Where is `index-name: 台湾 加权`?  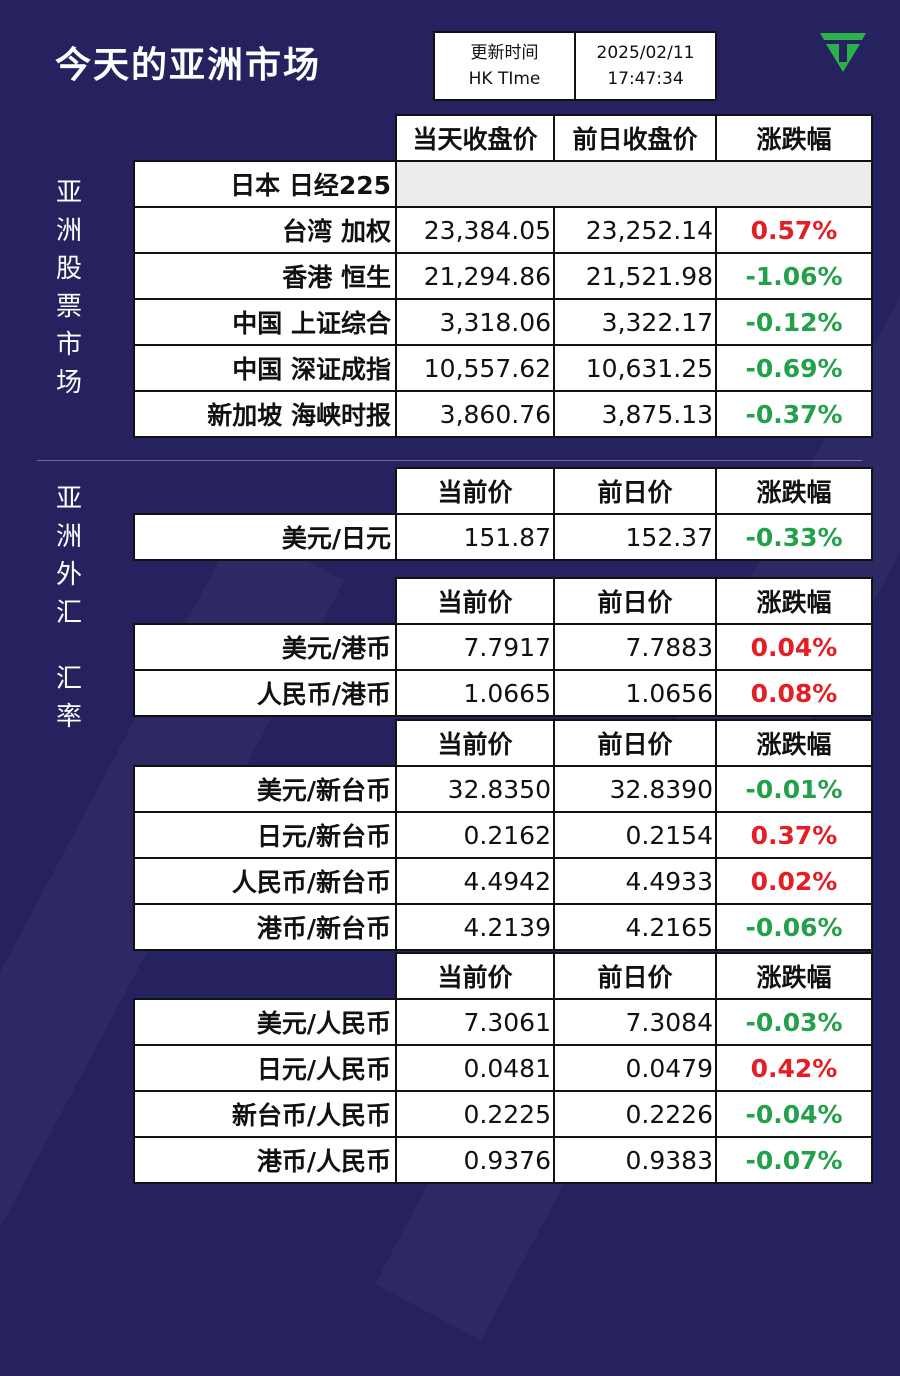
index-name: 台湾 加权 is located at coordinates (265, 230).